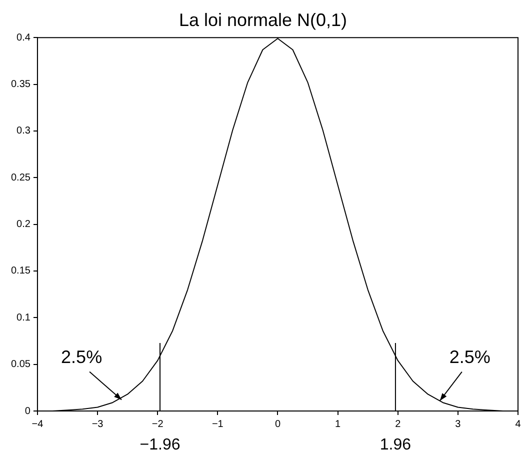  I want to click on x-tick-label: 3, so click(458, 424).